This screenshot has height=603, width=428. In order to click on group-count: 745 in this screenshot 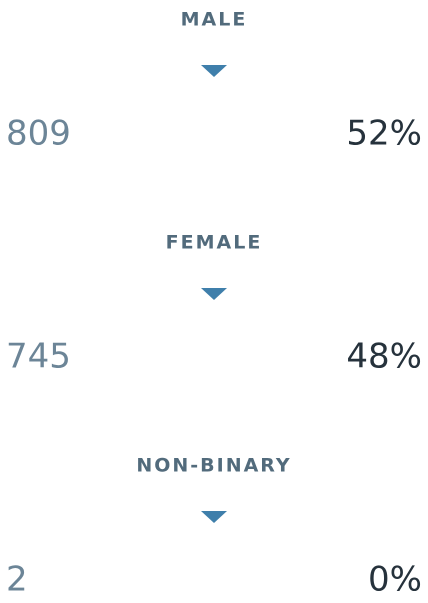, I will do `click(38, 357)`.